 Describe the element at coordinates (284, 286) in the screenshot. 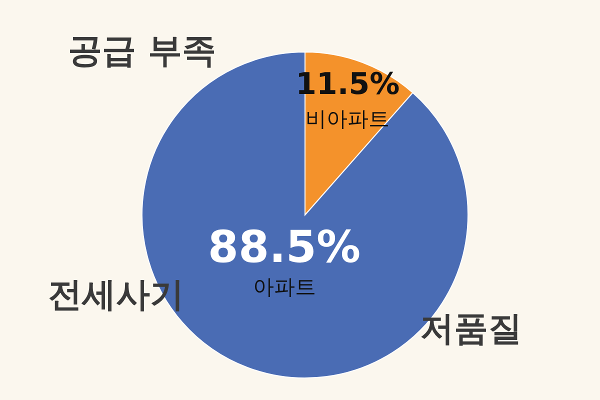

I see `slice-label: 아파트` at that location.